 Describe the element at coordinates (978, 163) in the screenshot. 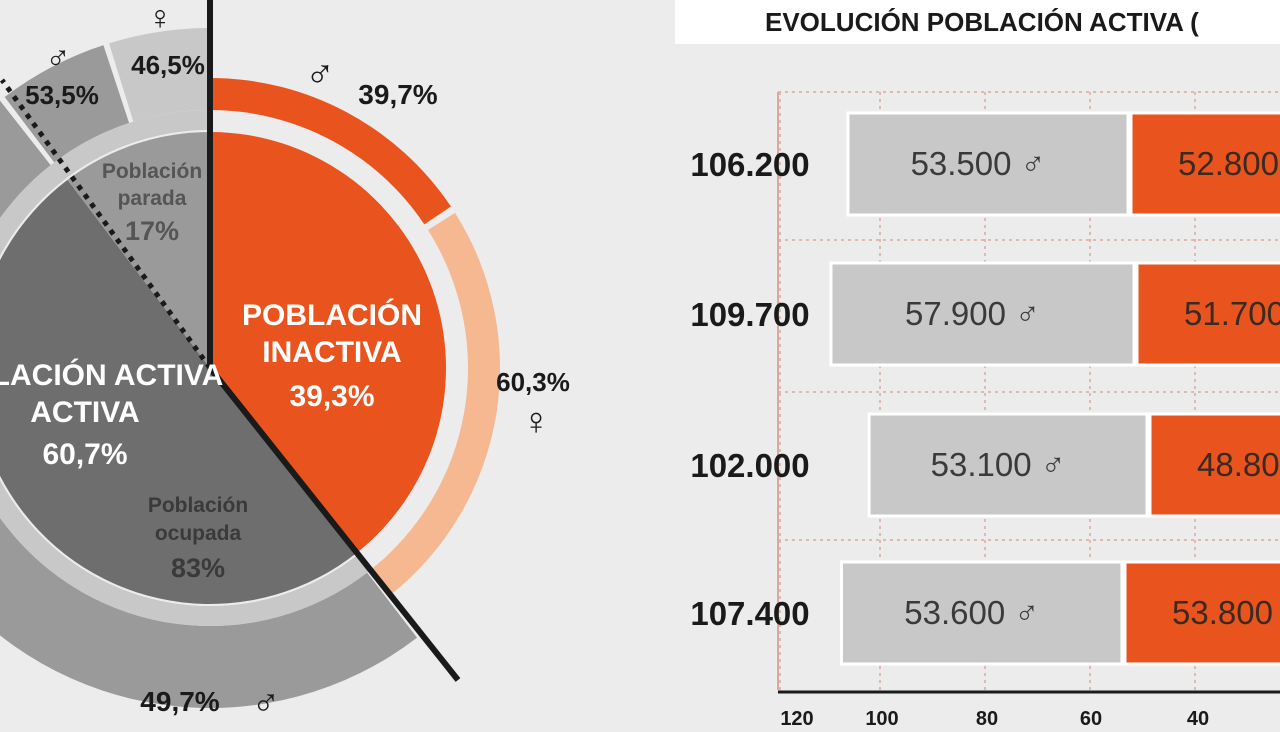

I see `bar-male-label: 53.500 ♂` at that location.